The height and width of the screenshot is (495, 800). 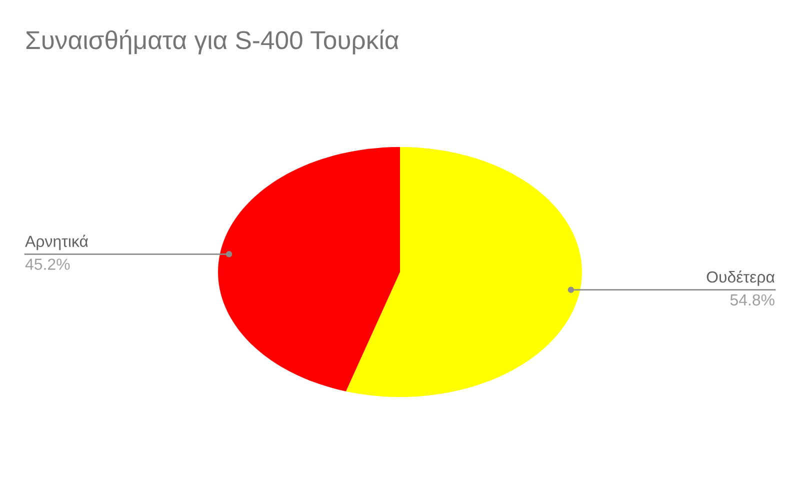 What do you see at coordinates (740, 278) in the screenshot?
I see `slice-label: Ουδέτερα` at bounding box center [740, 278].